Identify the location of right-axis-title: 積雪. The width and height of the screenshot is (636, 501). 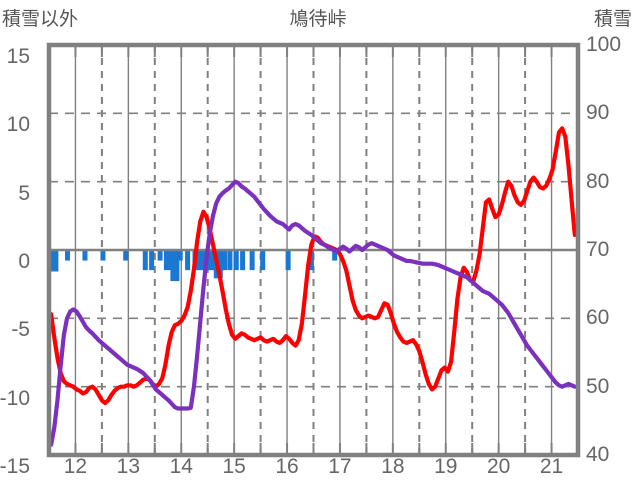
(612, 19).